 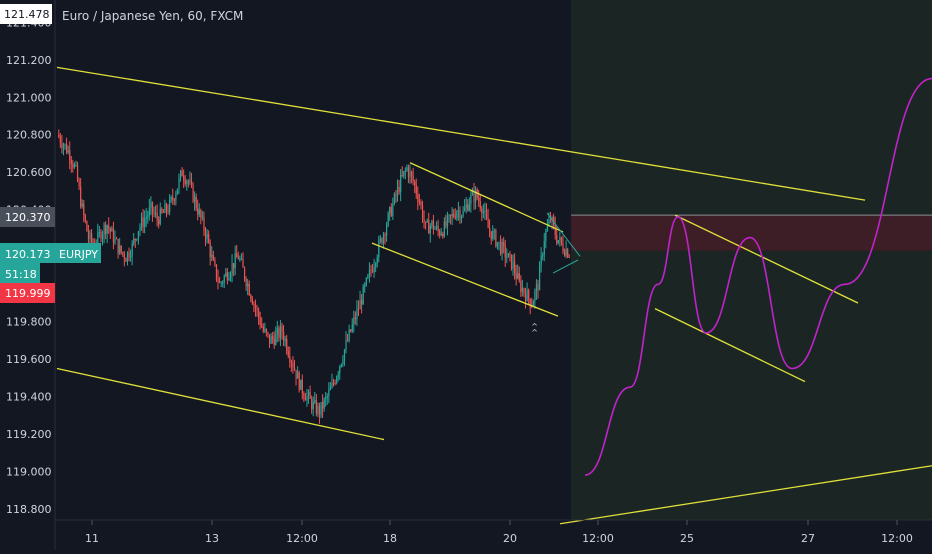 I want to click on y-tick-label: 121.000, so click(x=29, y=97).